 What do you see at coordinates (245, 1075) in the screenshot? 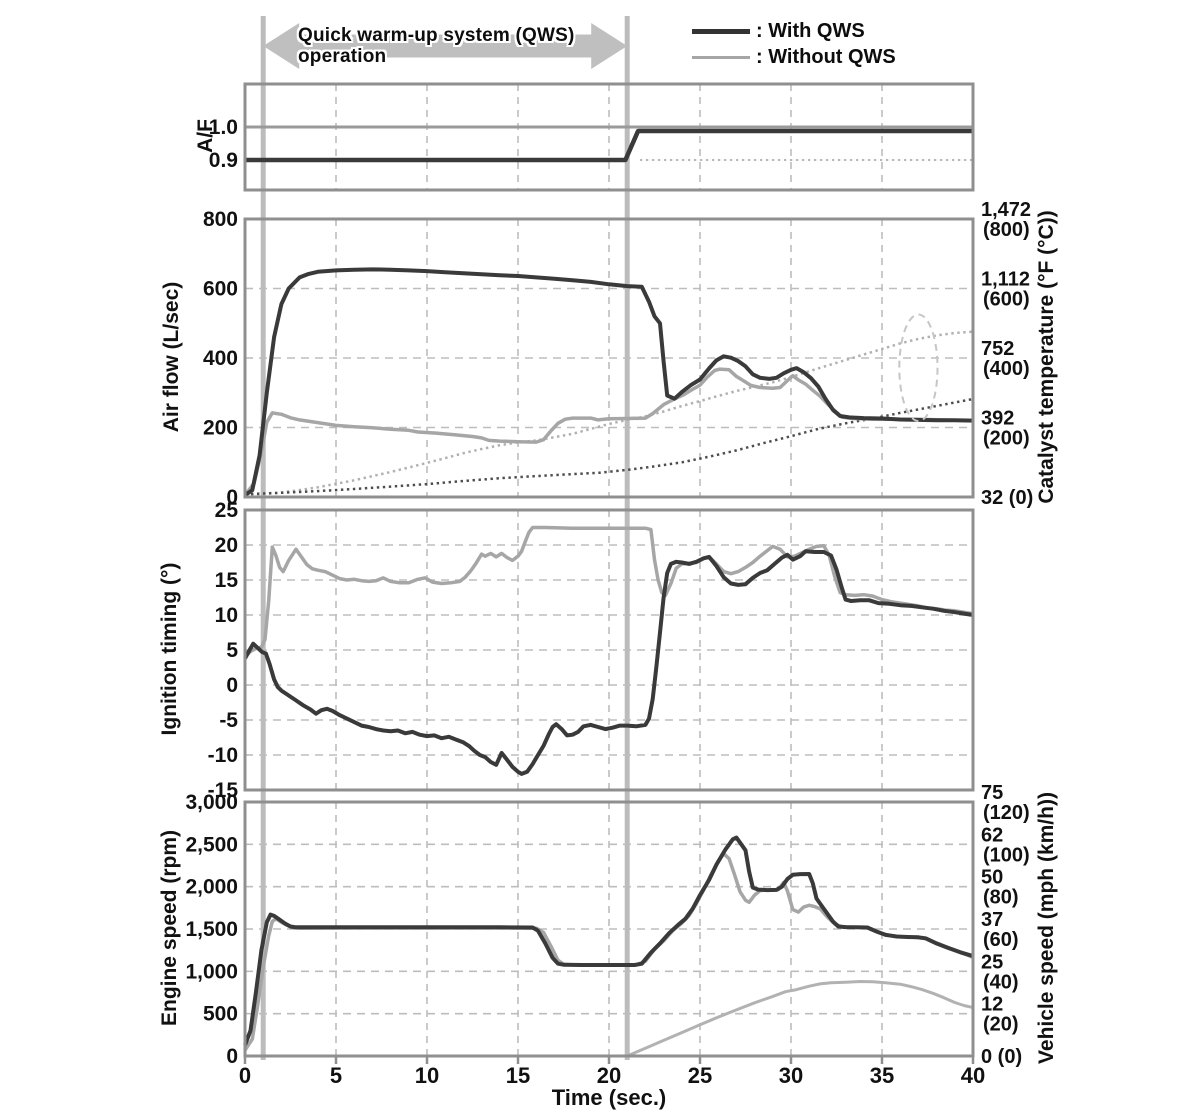
I see `x-tick-label: 0` at bounding box center [245, 1075].